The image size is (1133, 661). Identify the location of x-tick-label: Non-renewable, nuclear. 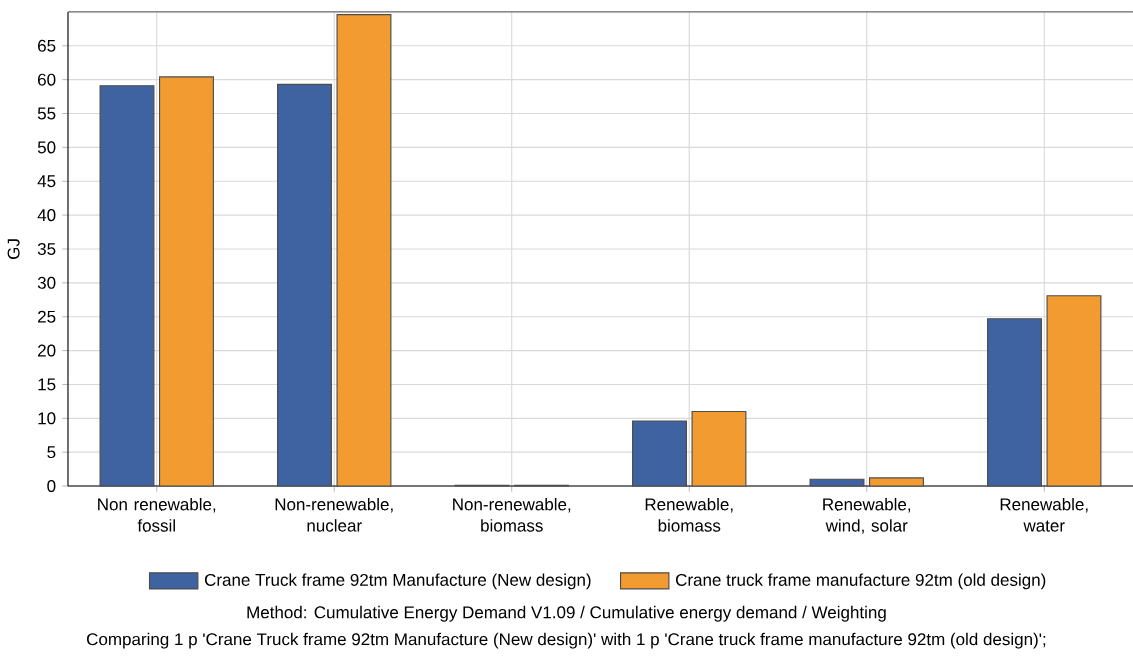
(334, 514).